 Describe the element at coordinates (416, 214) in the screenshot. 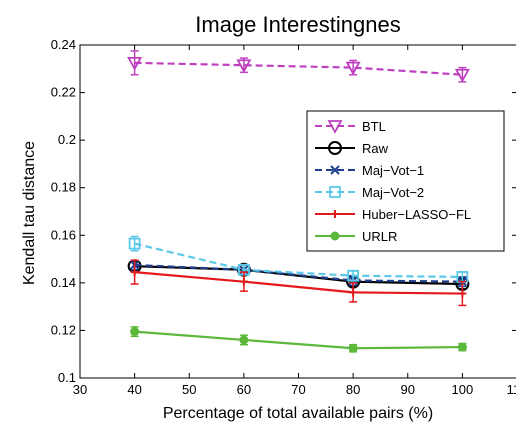

I see `legend-label: Huber−LASSO−FL` at that location.